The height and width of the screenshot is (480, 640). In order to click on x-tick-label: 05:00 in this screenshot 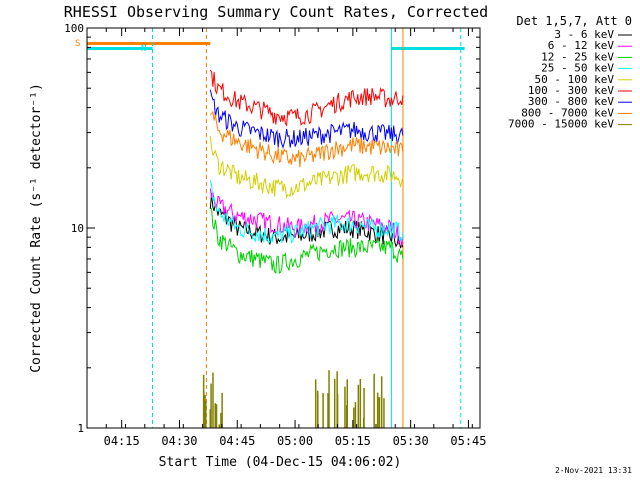, I will do `click(295, 441)`.